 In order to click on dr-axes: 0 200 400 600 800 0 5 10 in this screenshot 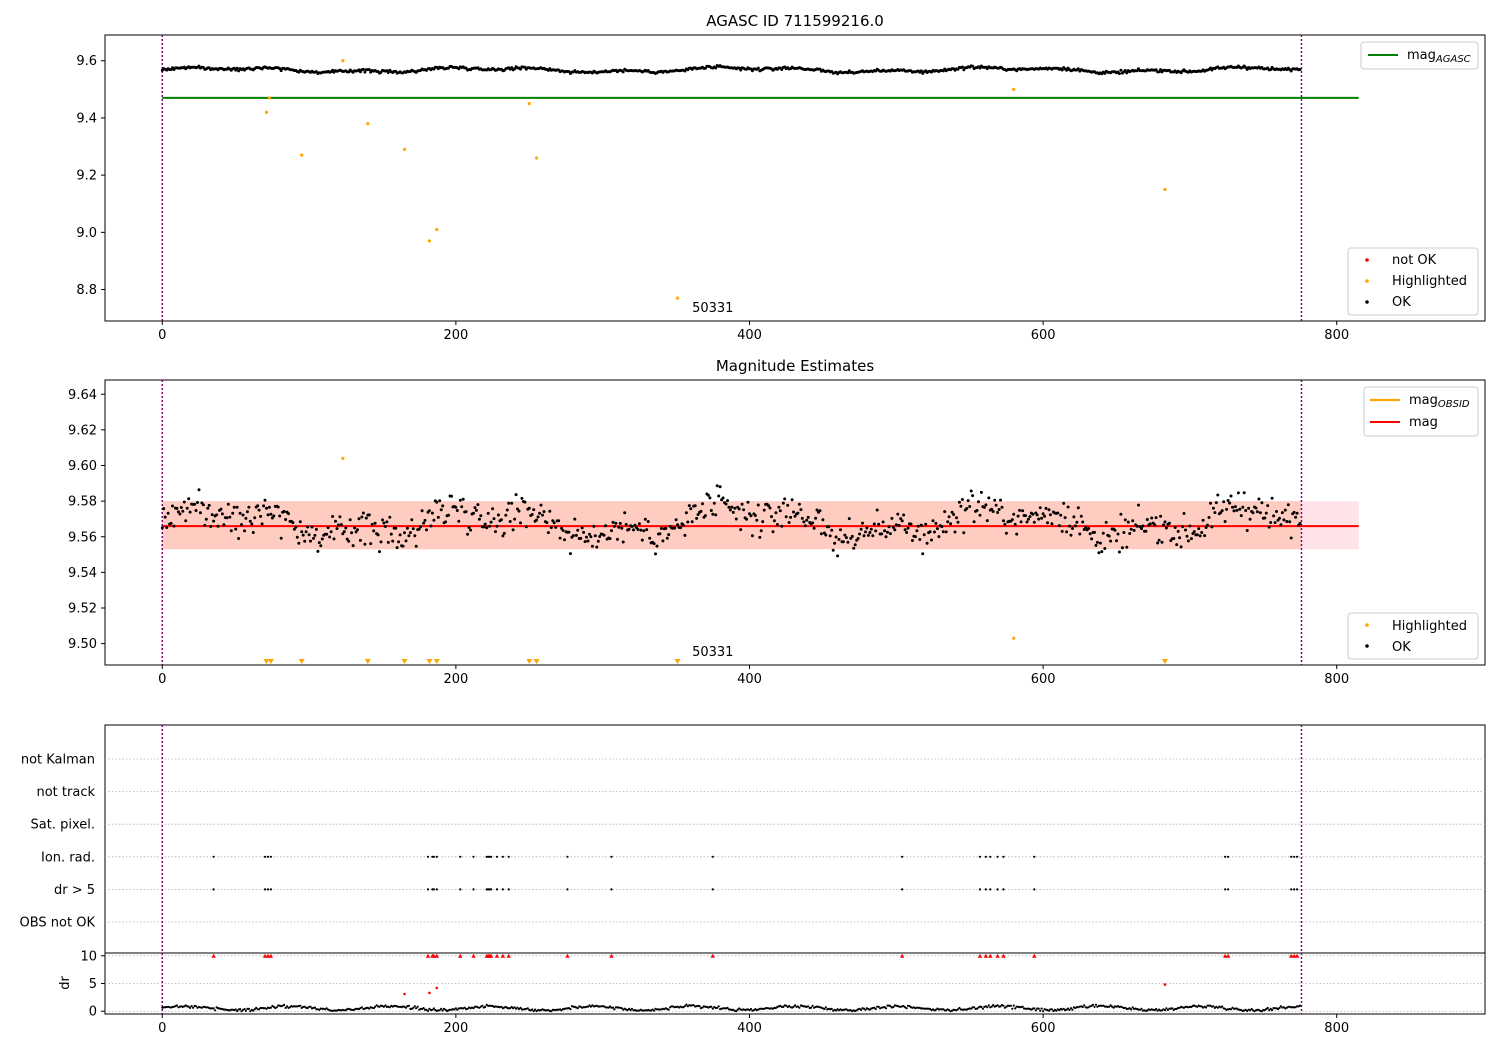, I will do `click(714, 992)`.